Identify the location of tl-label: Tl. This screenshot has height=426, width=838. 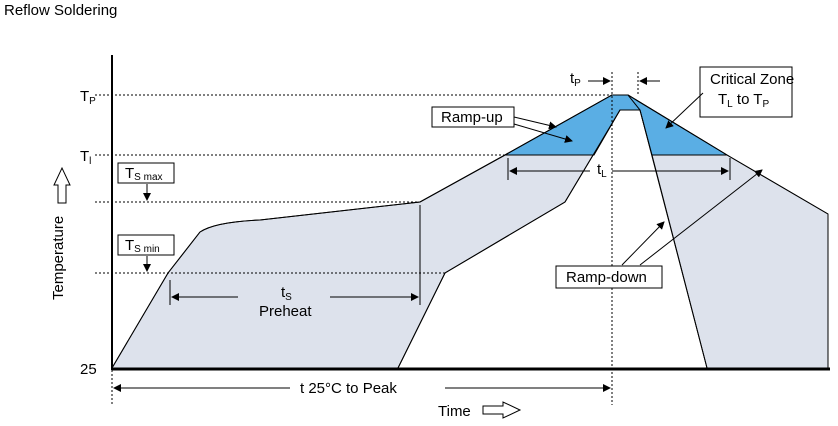
(85, 157).